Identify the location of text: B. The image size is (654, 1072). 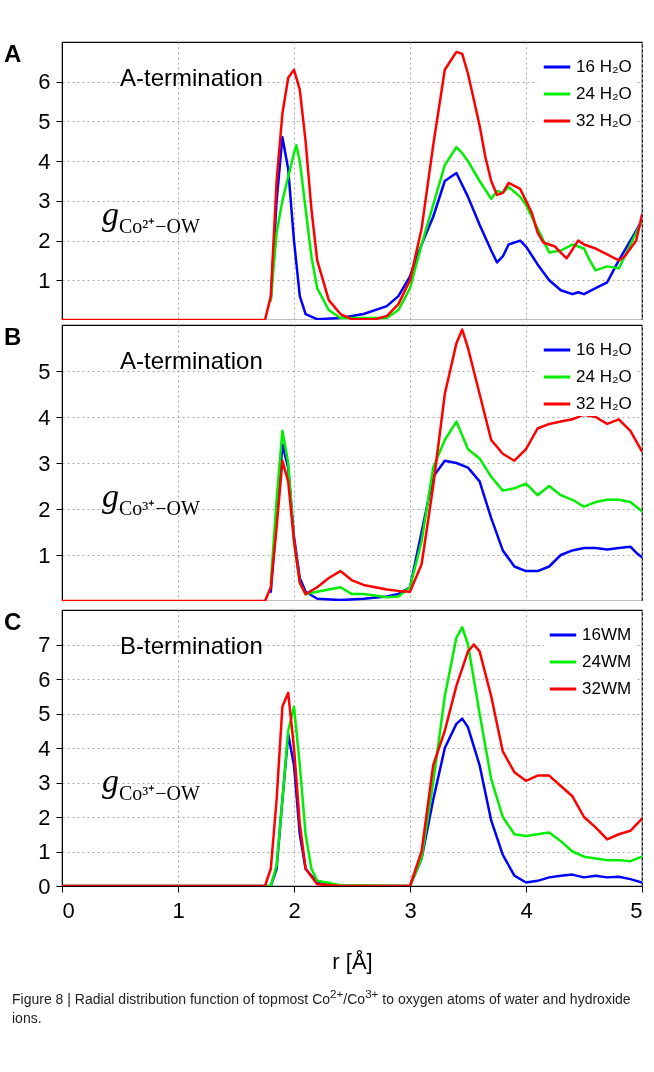
(13, 337).